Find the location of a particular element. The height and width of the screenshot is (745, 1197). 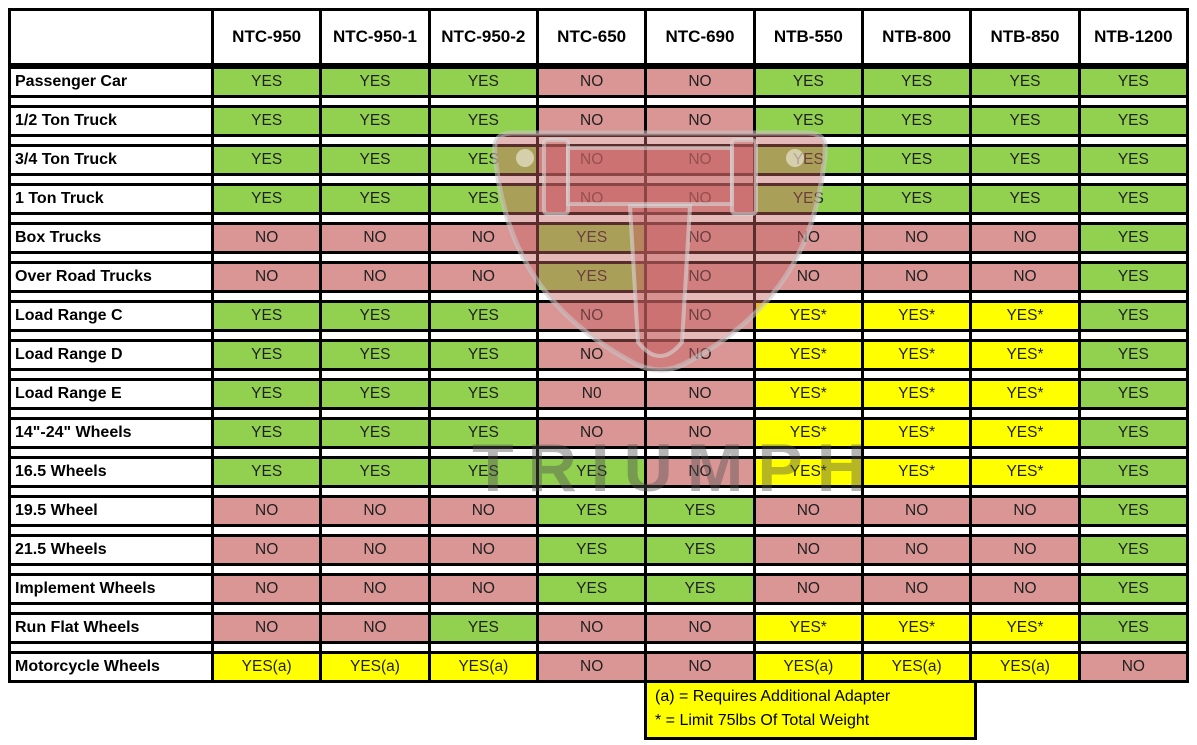

row-label: Motorcycle Wheels is located at coordinates (111, 667).